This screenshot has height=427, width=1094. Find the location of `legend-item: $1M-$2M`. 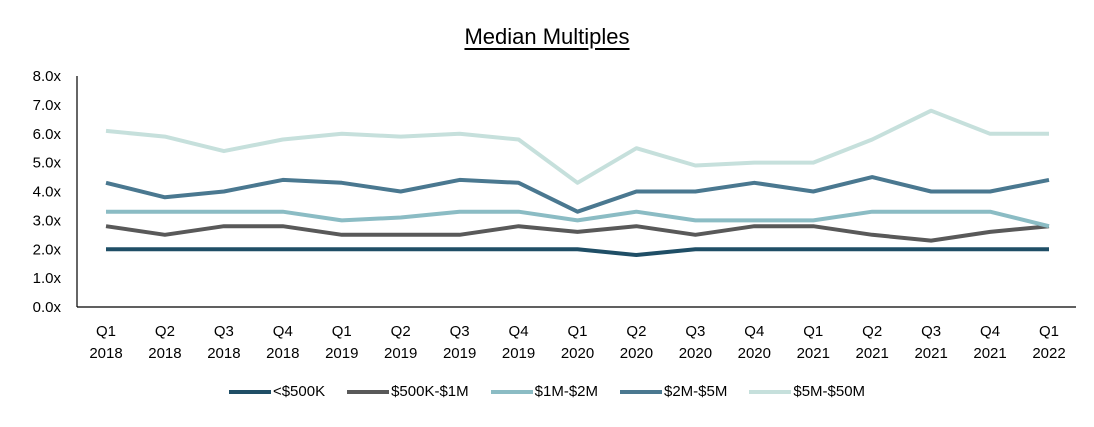

legend-item: $1M-$2M is located at coordinates (544, 391).